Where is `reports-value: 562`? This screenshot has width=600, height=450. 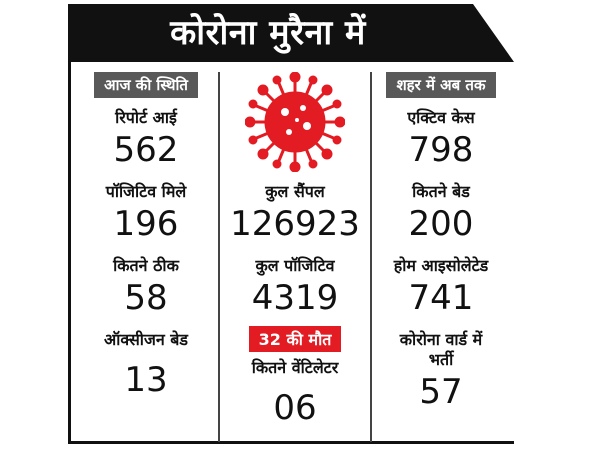
reports-value: 562 is located at coordinates (146, 150).